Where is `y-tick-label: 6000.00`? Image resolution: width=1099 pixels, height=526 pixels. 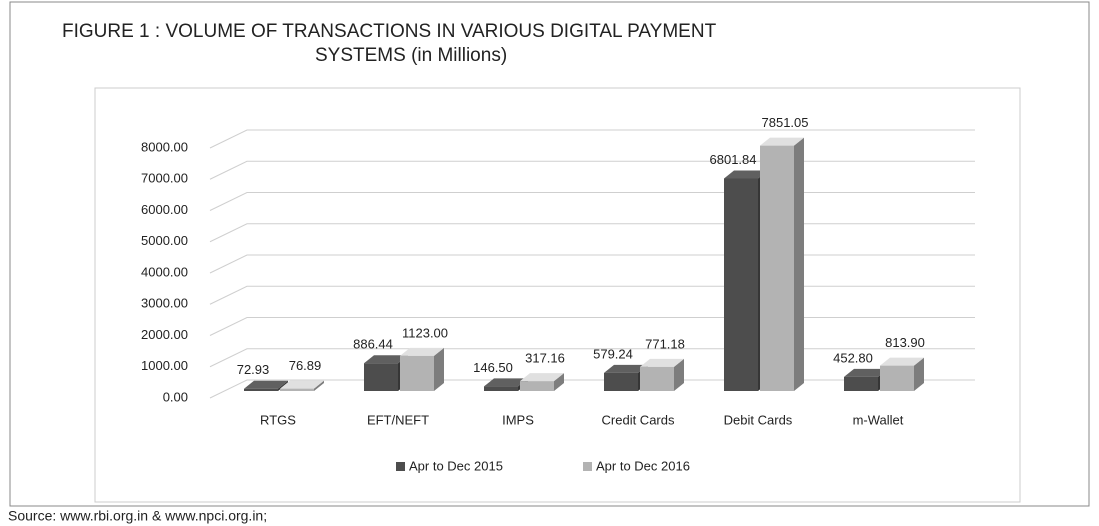
y-tick-label: 6000.00 is located at coordinates (164, 209).